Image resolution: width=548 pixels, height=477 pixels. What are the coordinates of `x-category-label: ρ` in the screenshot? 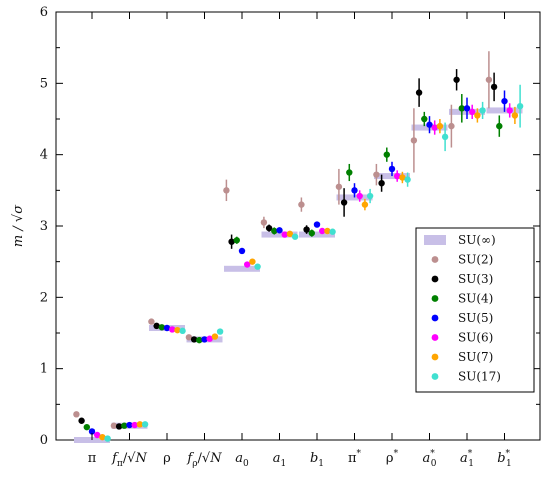 It's located at (167, 458).